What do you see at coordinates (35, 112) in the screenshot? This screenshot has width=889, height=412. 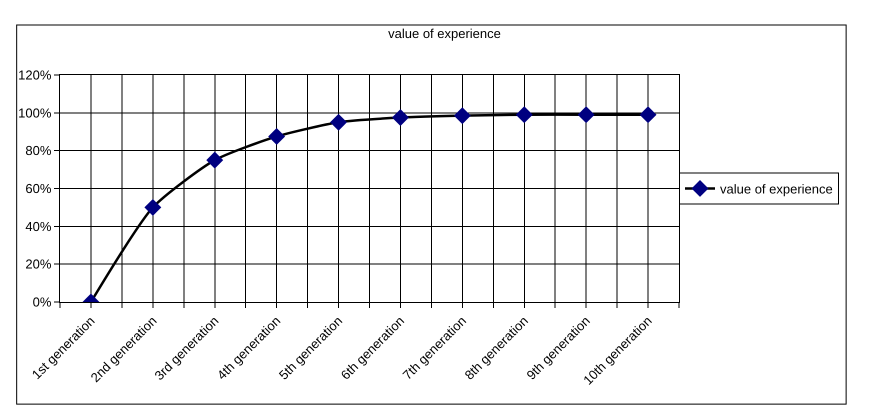 I see `y-tick-label: 100%` at bounding box center [35, 112].